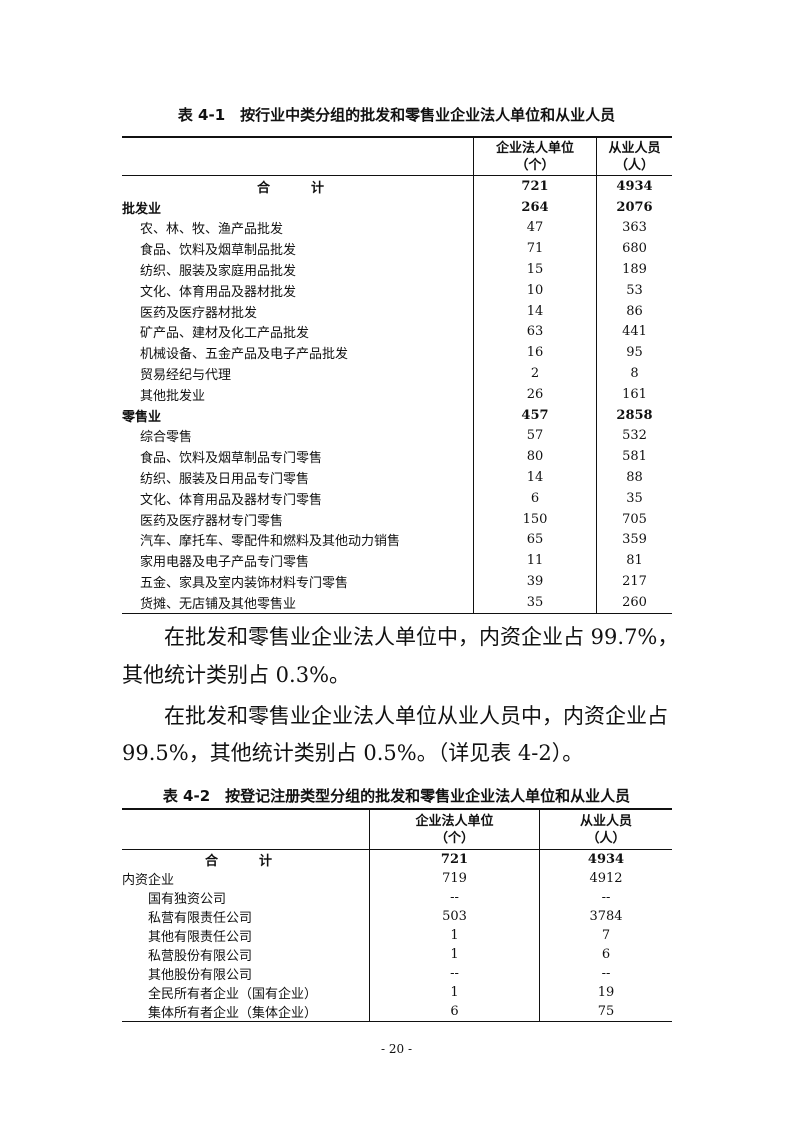  What do you see at coordinates (634, 519) in the screenshot?
I see `employees-cell: 705` at bounding box center [634, 519].